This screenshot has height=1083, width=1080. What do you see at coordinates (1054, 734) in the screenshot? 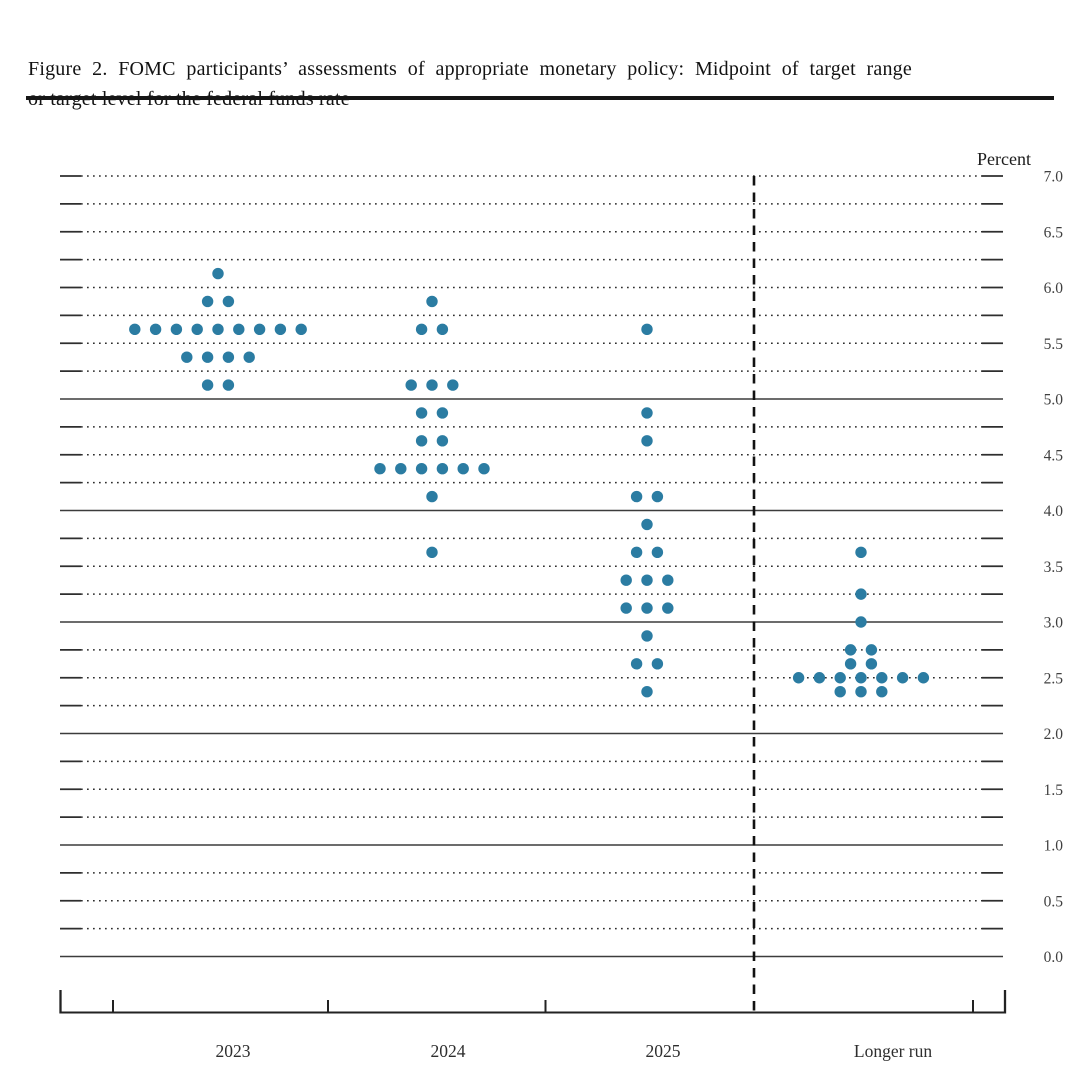
I see `y-axis-tick-label: 2.0` at bounding box center [1054, 734].